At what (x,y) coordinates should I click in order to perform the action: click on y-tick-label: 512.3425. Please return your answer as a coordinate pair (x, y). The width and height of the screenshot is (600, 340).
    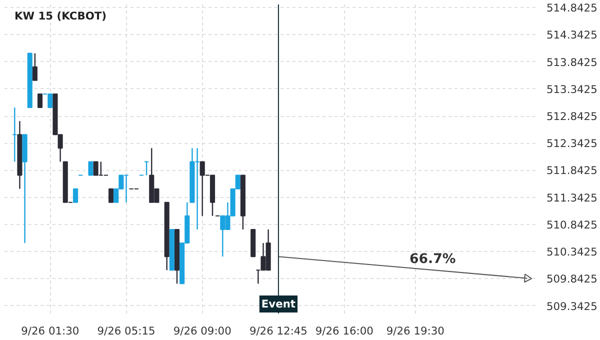
    Looking at the image, I should click on (572, 143).